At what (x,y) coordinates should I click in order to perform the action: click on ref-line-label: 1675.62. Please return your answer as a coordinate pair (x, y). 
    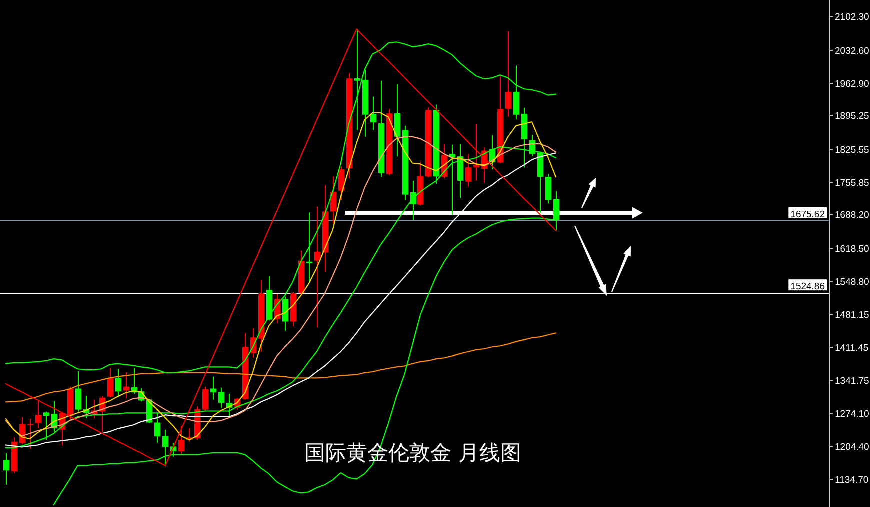
    Looking at the image, I should click on (807, 214).